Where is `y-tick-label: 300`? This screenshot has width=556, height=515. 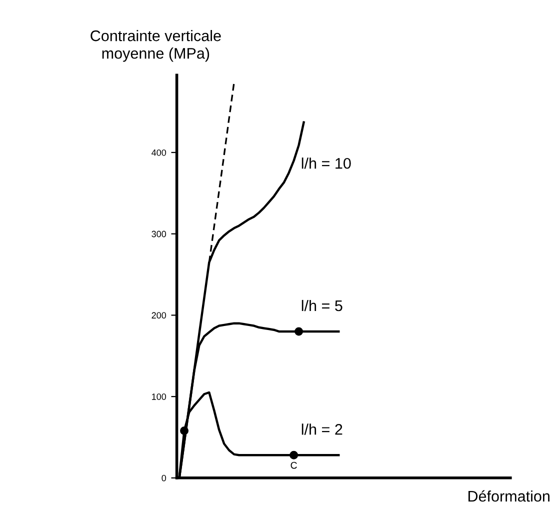
y-tick-label: 300 is located at coordinates (159, 234).